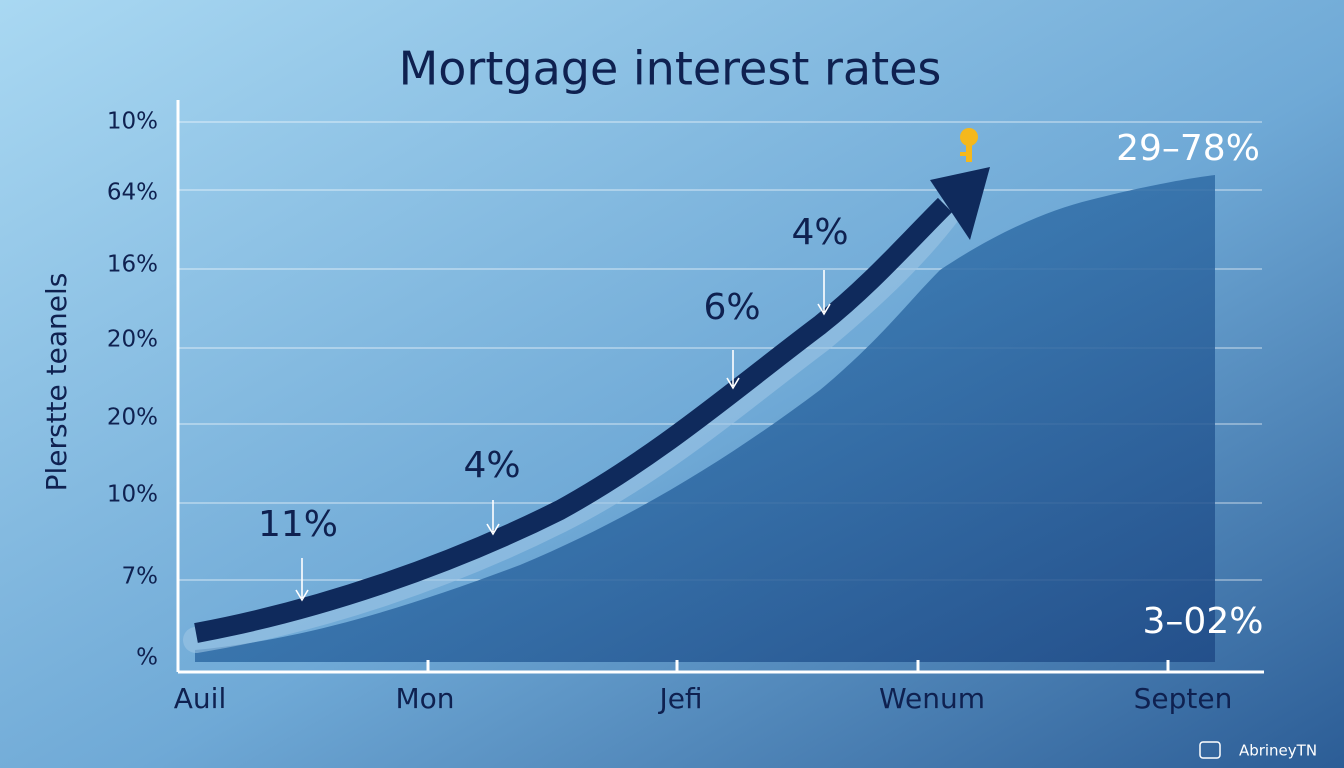 The width and height of the screenshot is (1344, 768). I want to click on key-icon, so click(969, 145).